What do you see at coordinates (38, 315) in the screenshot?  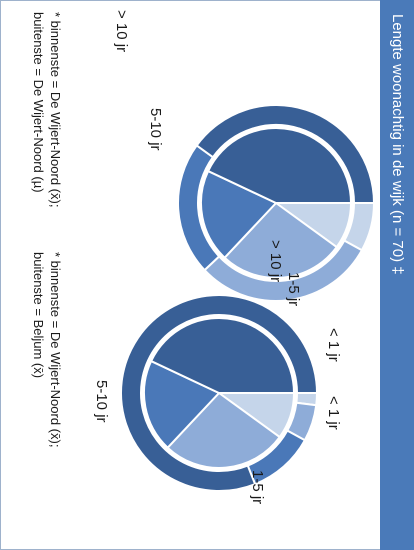 I see `footnote-chart2-line2: buitenste = Beljum (x̄)` at bounding box center [38, 315].